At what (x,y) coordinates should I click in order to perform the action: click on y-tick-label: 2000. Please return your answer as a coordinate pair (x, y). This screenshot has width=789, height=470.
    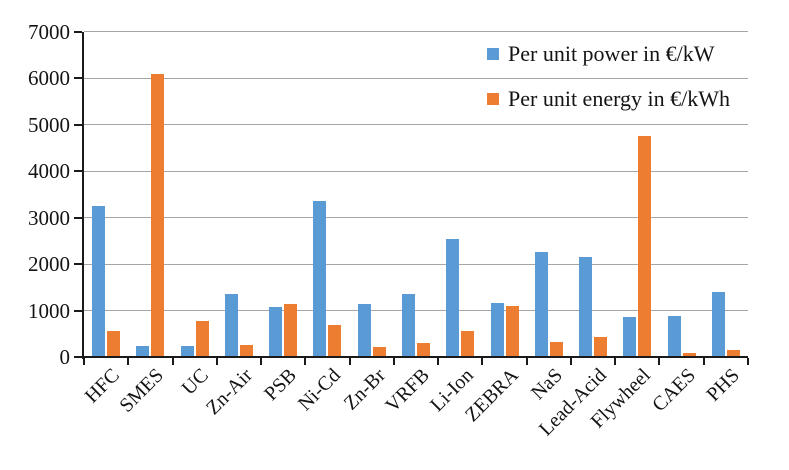
    Looking at the image, I should click on (49, 264).